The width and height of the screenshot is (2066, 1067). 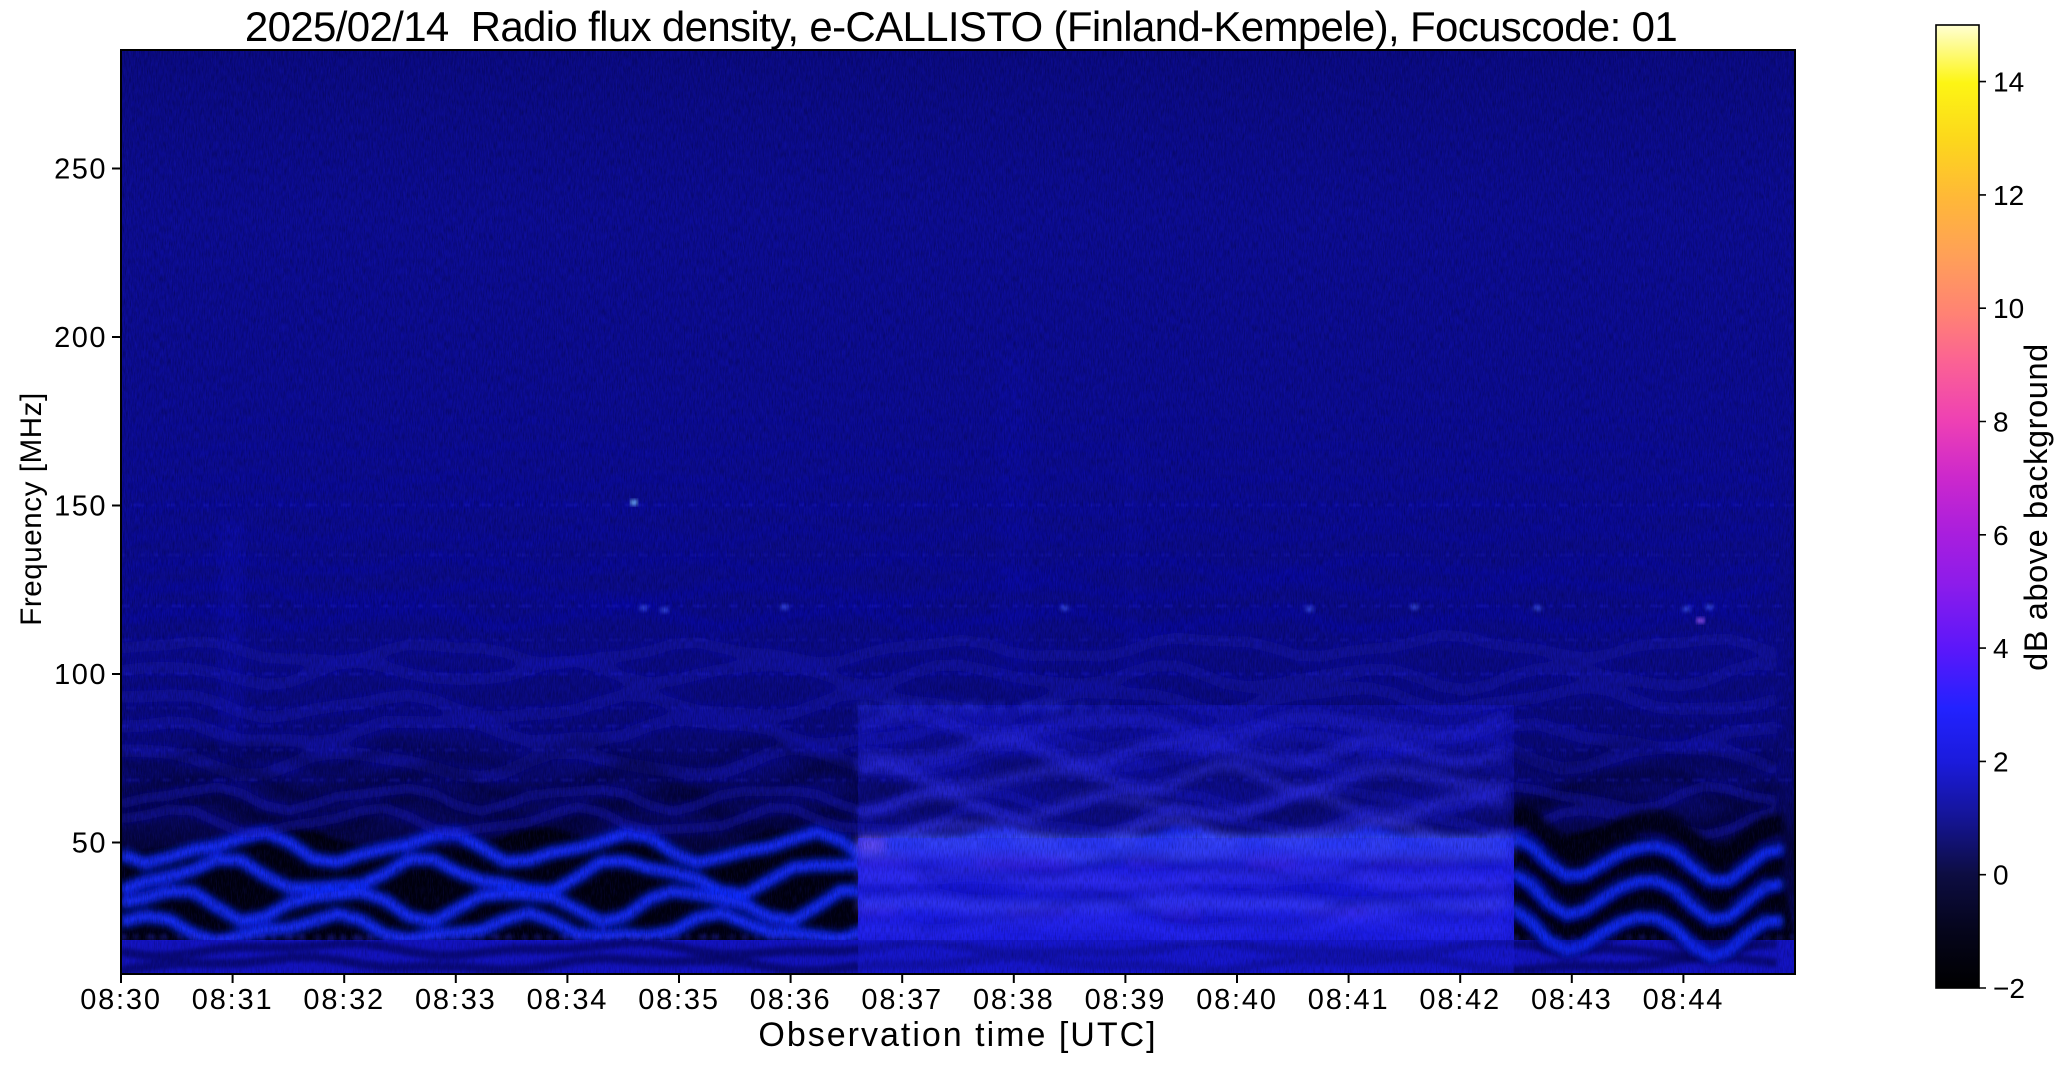 I want to click on svg-text: Frequency [MHz], so click(x=31, y=509).